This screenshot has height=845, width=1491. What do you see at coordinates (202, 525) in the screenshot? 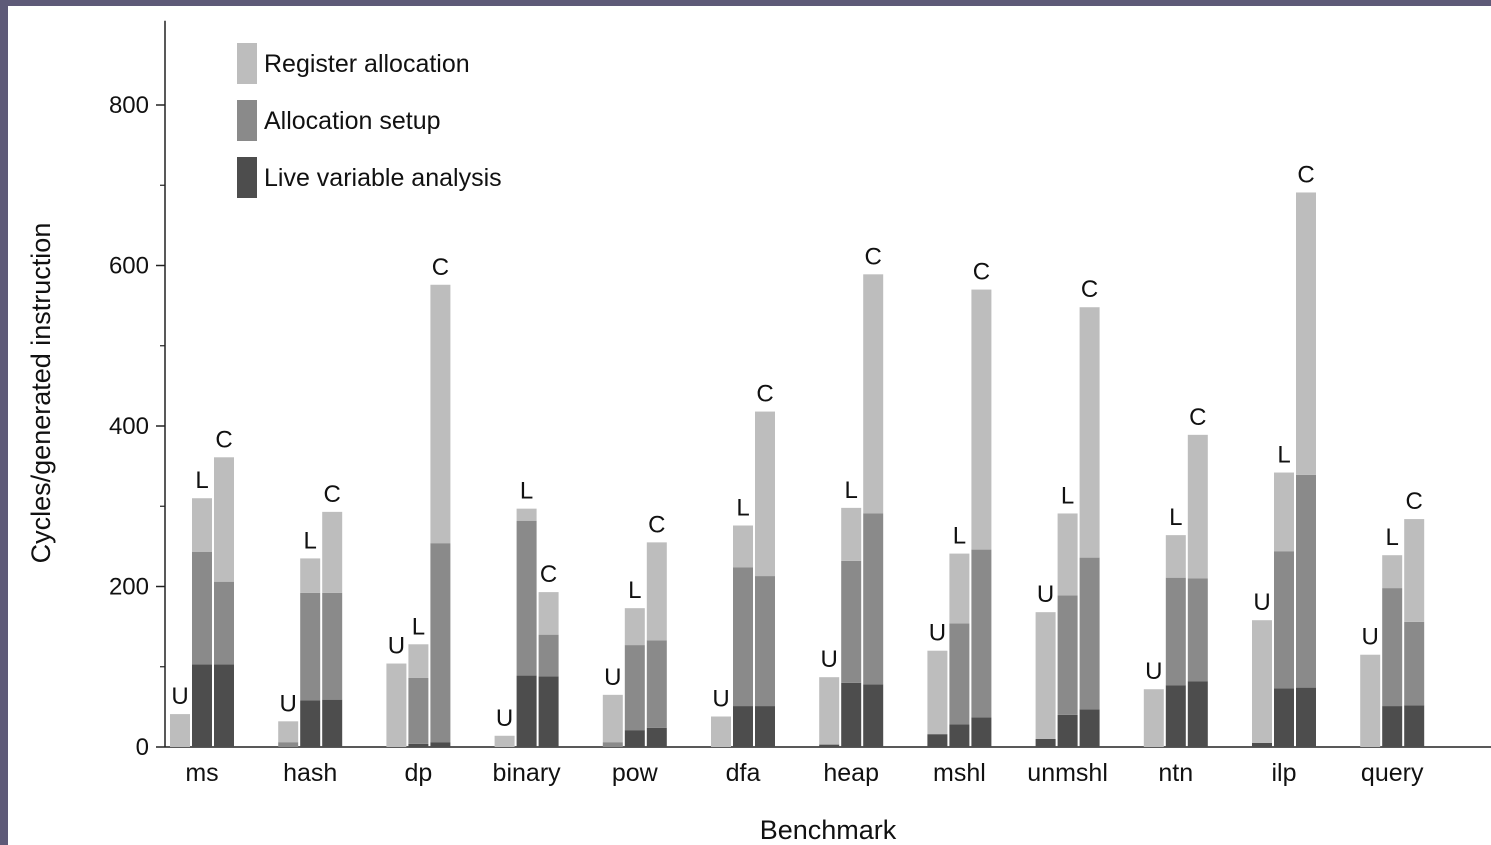
I see `bar-segment-ms-L-s2` at bounding box center [202, 525].